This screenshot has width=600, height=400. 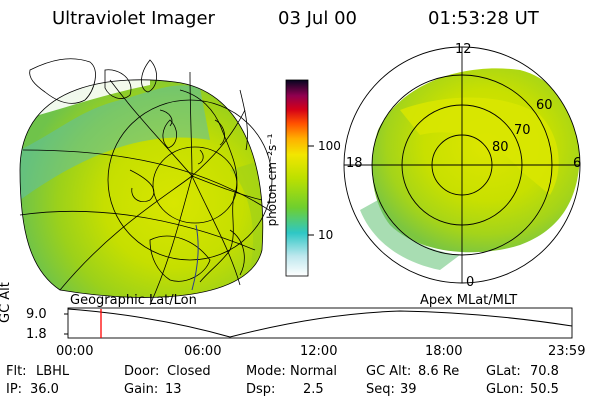 What do you see at coordinates (133, 300) in the screenshot?
I see `left-panel-caption: Geographic Lat/Lon` at bounding box center [133, 300].